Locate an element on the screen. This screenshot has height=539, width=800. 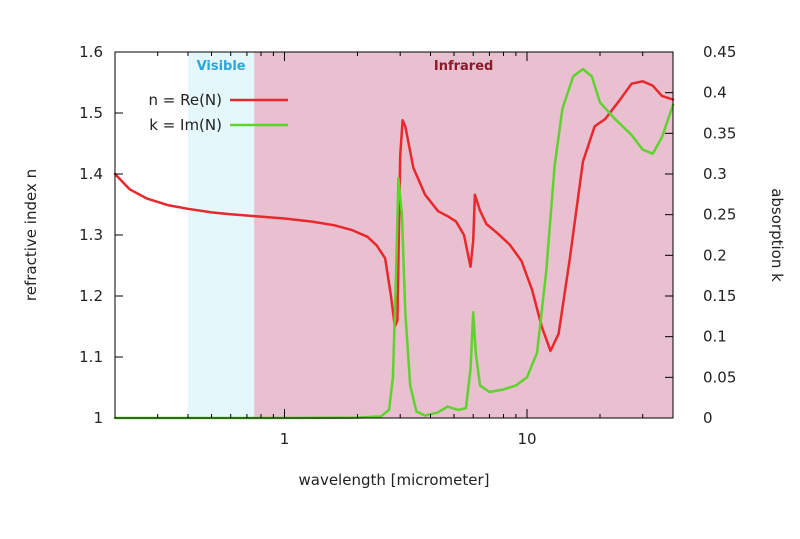
visible-region-label: Visible is located at coordinates (221, 66).